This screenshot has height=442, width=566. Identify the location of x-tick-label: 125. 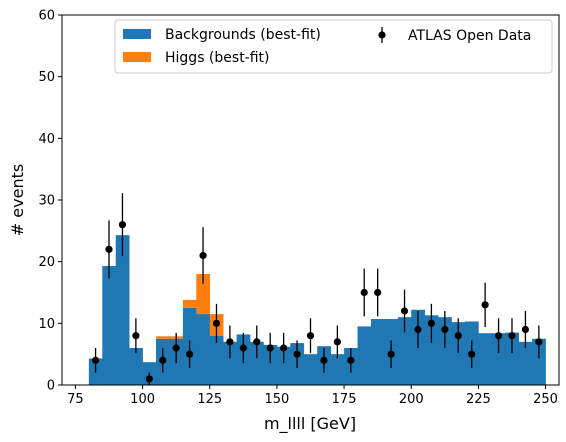
(209, 399).